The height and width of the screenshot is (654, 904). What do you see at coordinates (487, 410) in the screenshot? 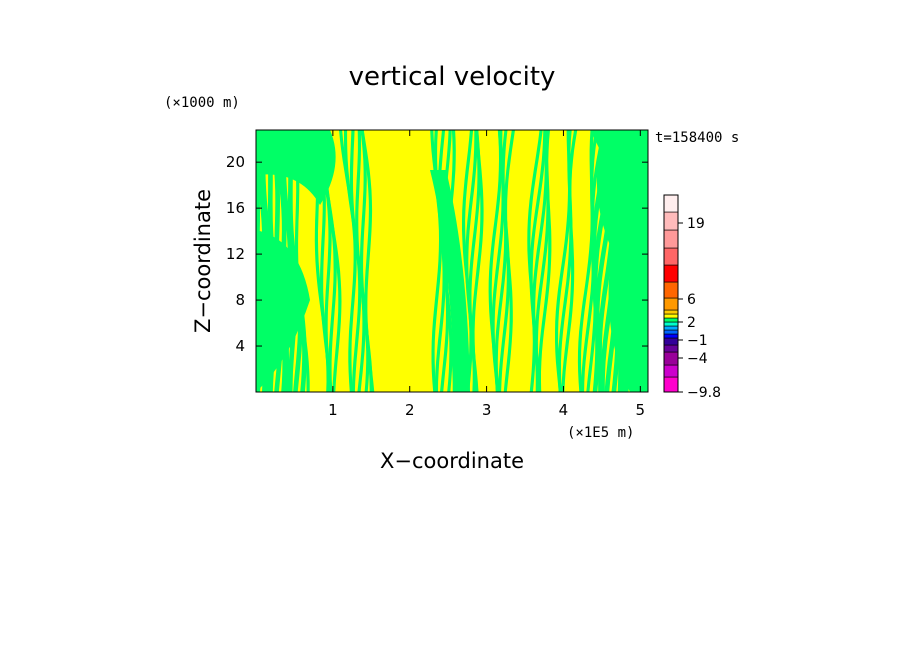
I see `x-tick-label: 3` at bounding box center [487, 410].